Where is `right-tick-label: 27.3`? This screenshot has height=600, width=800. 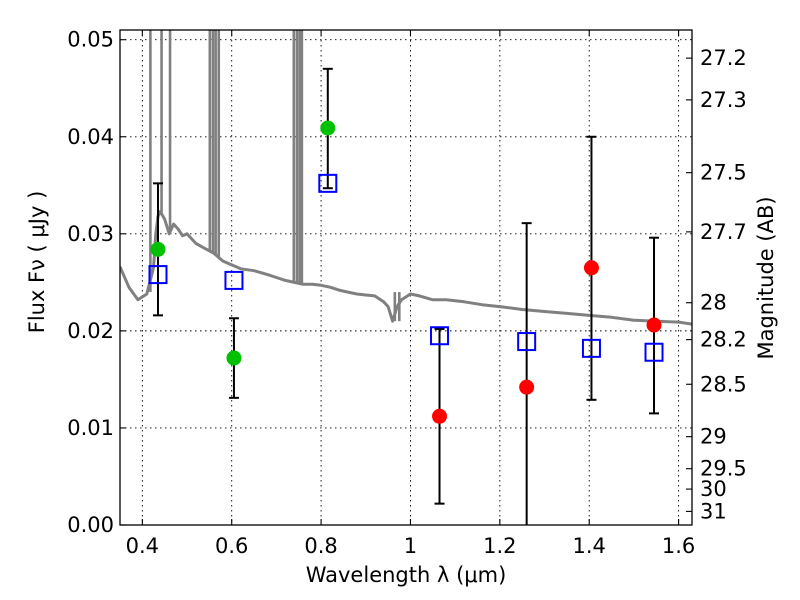
right-tick-label: 27.3 is located at coordinates (723, 100).